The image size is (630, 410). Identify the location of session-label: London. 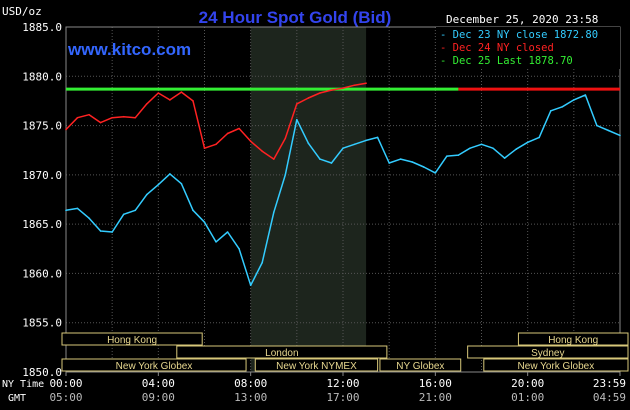
(281, 353).